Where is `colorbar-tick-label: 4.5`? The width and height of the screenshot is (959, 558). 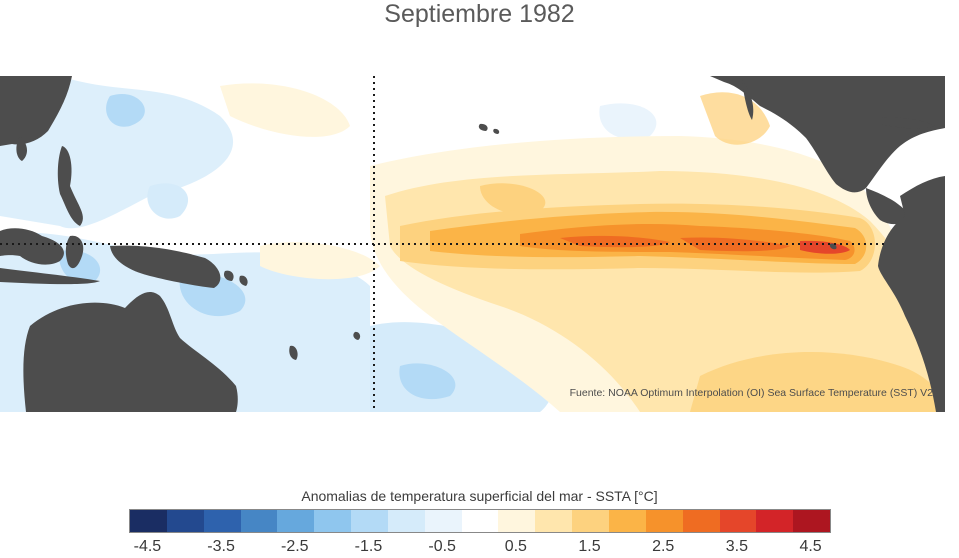 colorbar-tick-label: 4.5 is located at coordinates (810, 546).